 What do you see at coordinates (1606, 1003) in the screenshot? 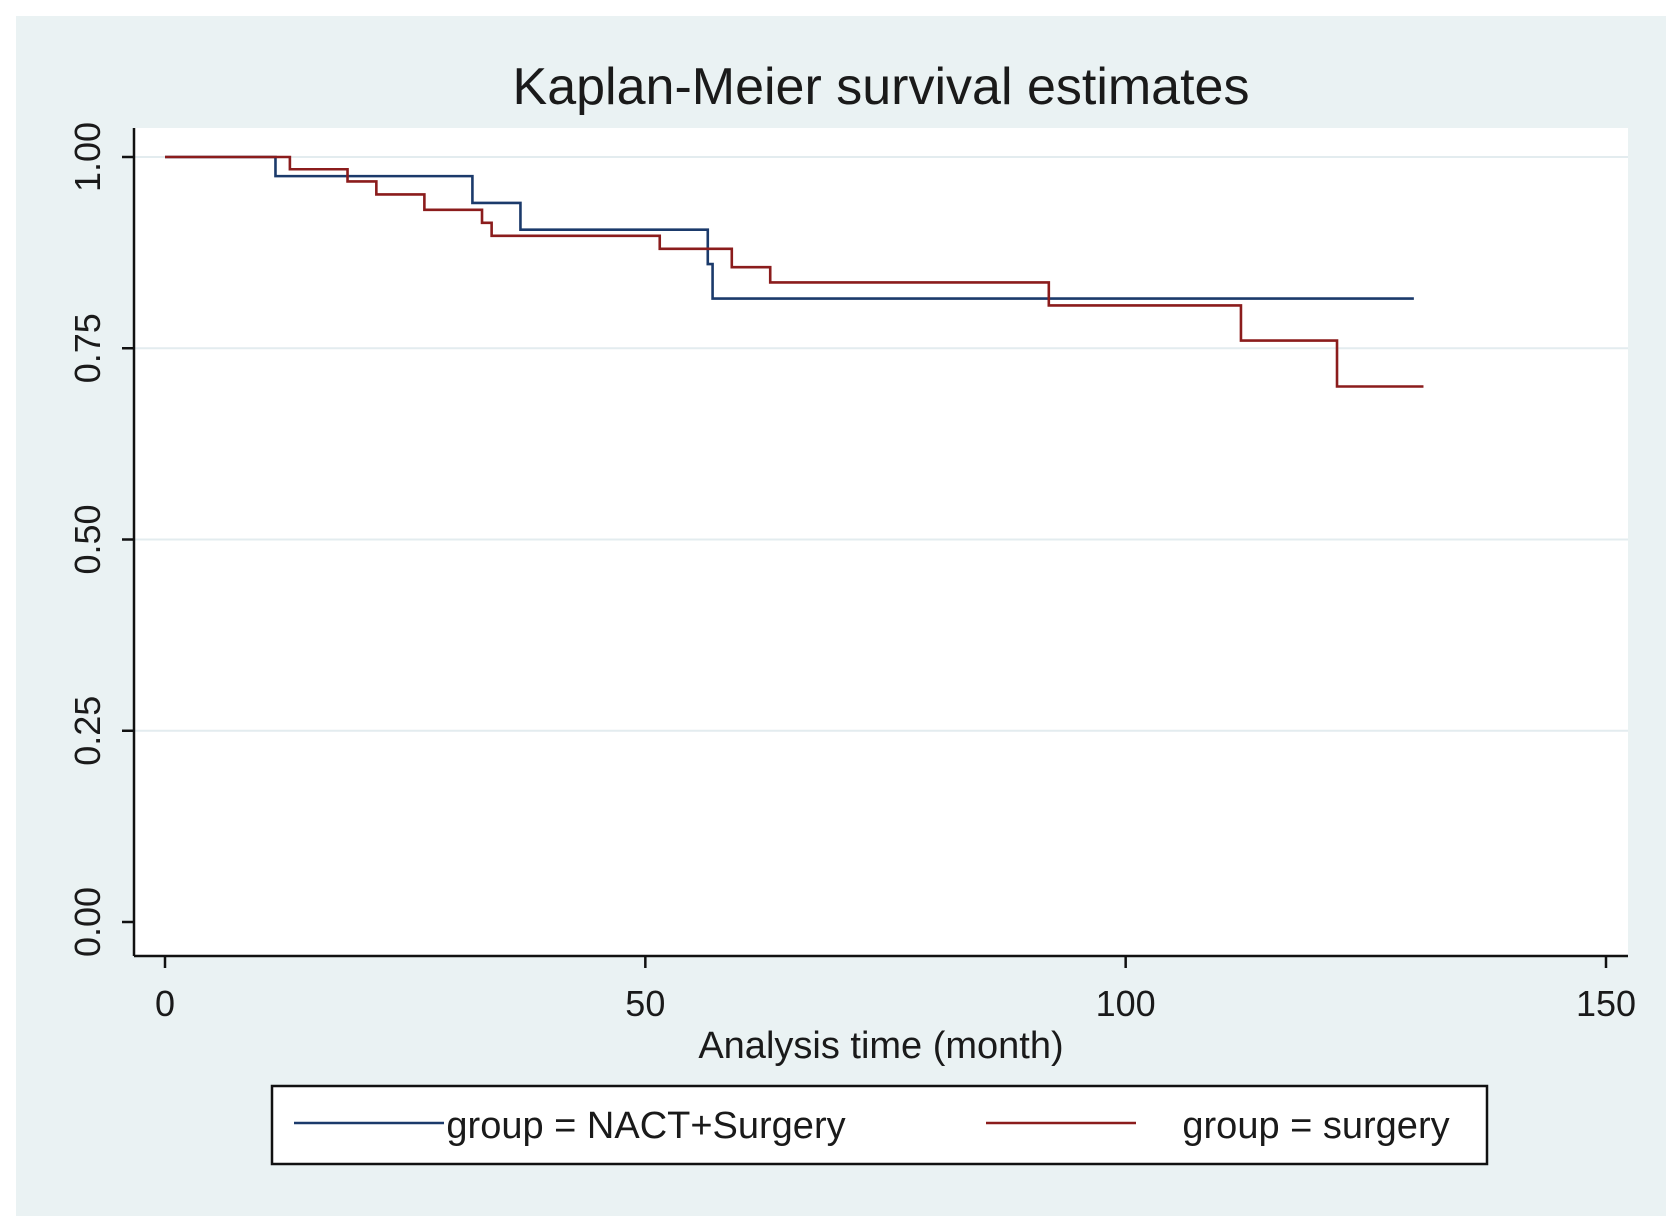
I see `x-tick-label: 150` at bounding box center [1606, 1003].